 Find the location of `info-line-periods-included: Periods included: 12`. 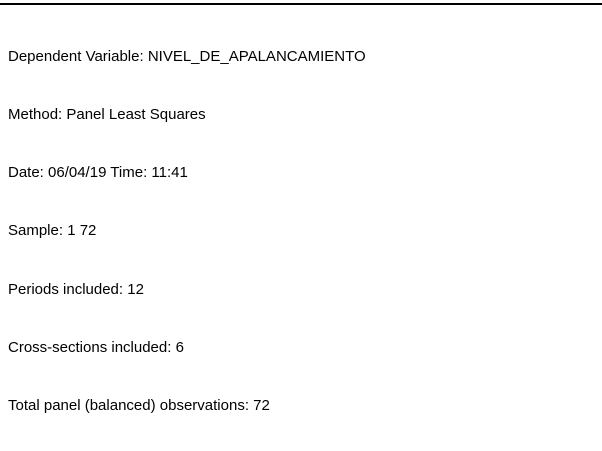

info-line-periods-included: Periods included: 12 is located at coordinates (76, 289).